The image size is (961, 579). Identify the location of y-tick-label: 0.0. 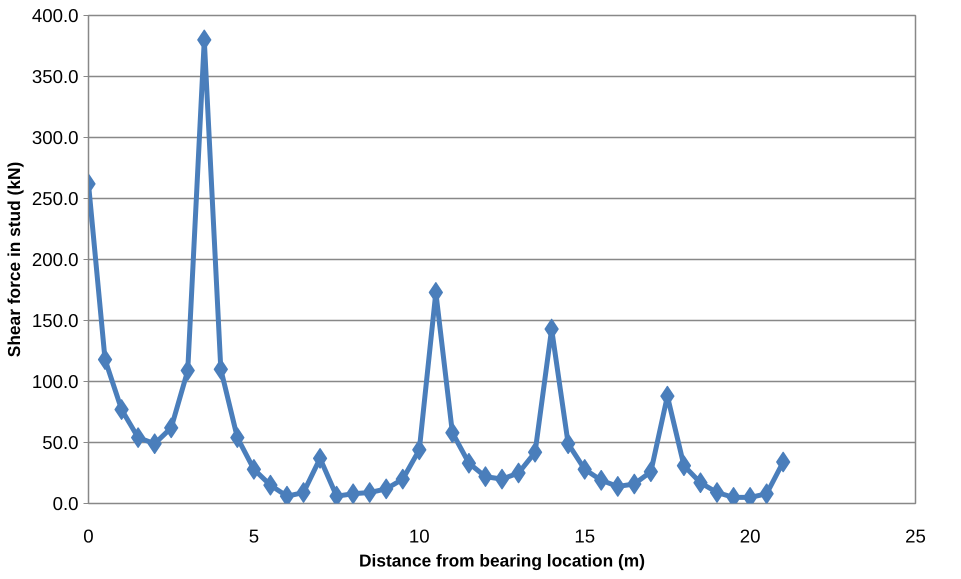
(65, 503).